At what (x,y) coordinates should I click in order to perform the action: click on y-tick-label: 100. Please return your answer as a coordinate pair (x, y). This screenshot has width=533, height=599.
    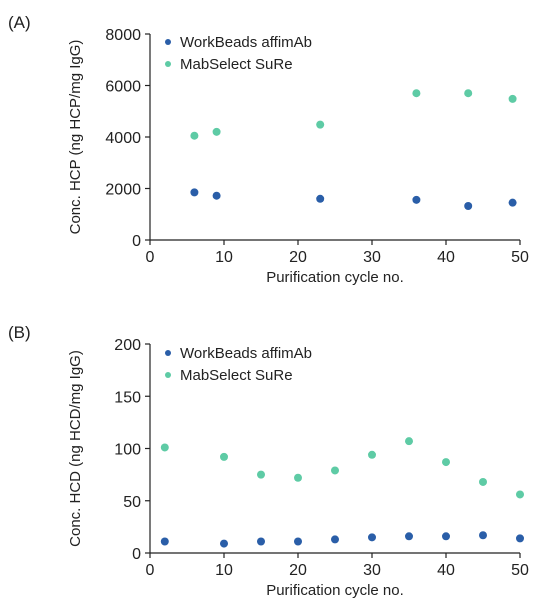
    Looking at the image, I should click on (127, 450).